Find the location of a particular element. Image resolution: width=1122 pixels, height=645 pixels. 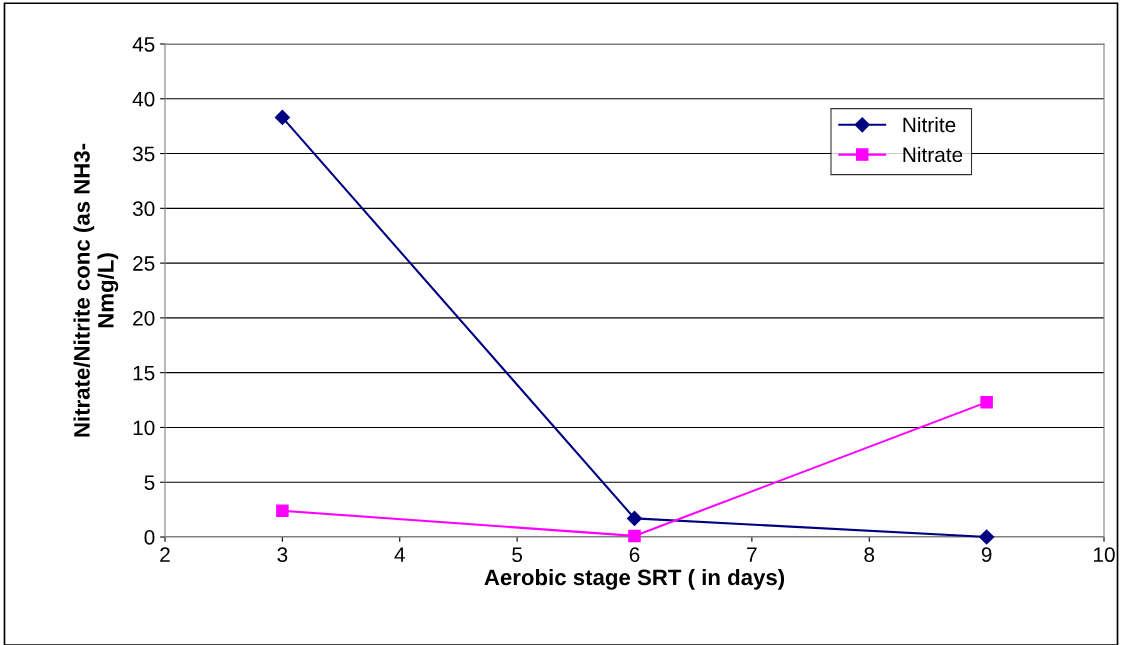

y-tick-label: 45 is located at coordinates (143, 44).